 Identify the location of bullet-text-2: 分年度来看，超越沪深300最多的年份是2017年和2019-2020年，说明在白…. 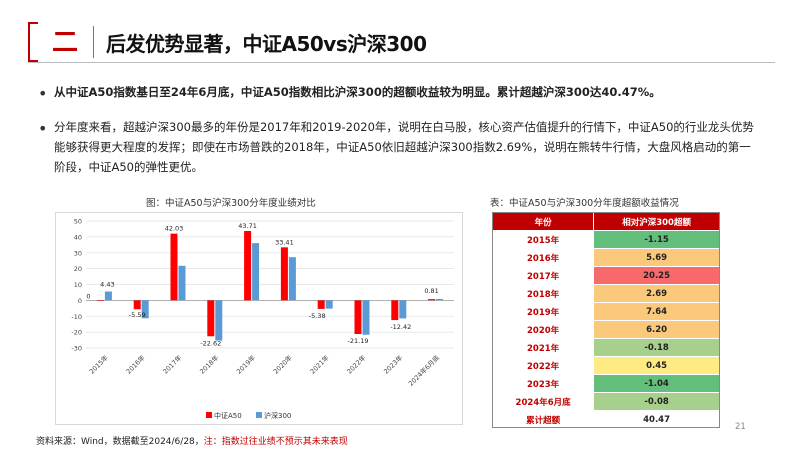
(404, 147).